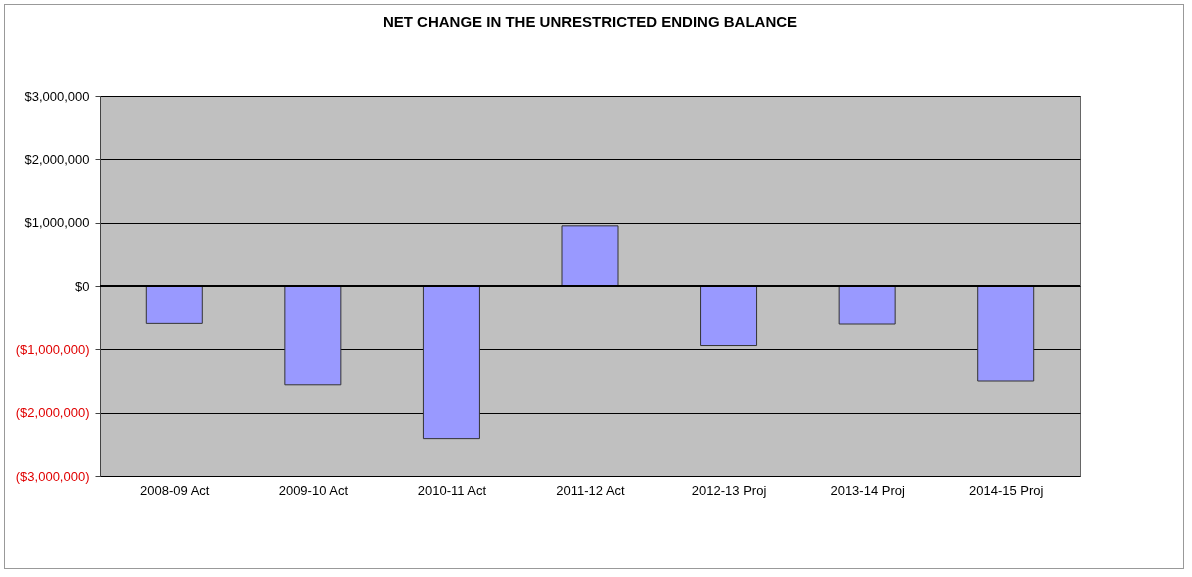  Describe the element at coordinates (1006, 490) in the screenshot. I see `x-tick-label: 2014-15 Proj` at that location.